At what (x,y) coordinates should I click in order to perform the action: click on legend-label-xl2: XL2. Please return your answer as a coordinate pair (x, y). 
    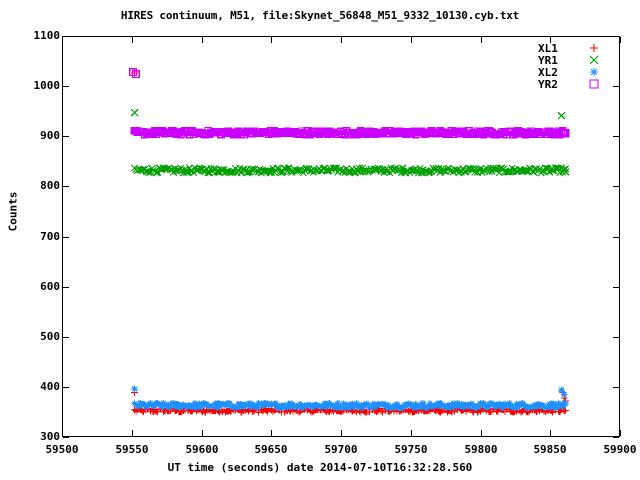
    Looking at the image, I should click on (548, 72).